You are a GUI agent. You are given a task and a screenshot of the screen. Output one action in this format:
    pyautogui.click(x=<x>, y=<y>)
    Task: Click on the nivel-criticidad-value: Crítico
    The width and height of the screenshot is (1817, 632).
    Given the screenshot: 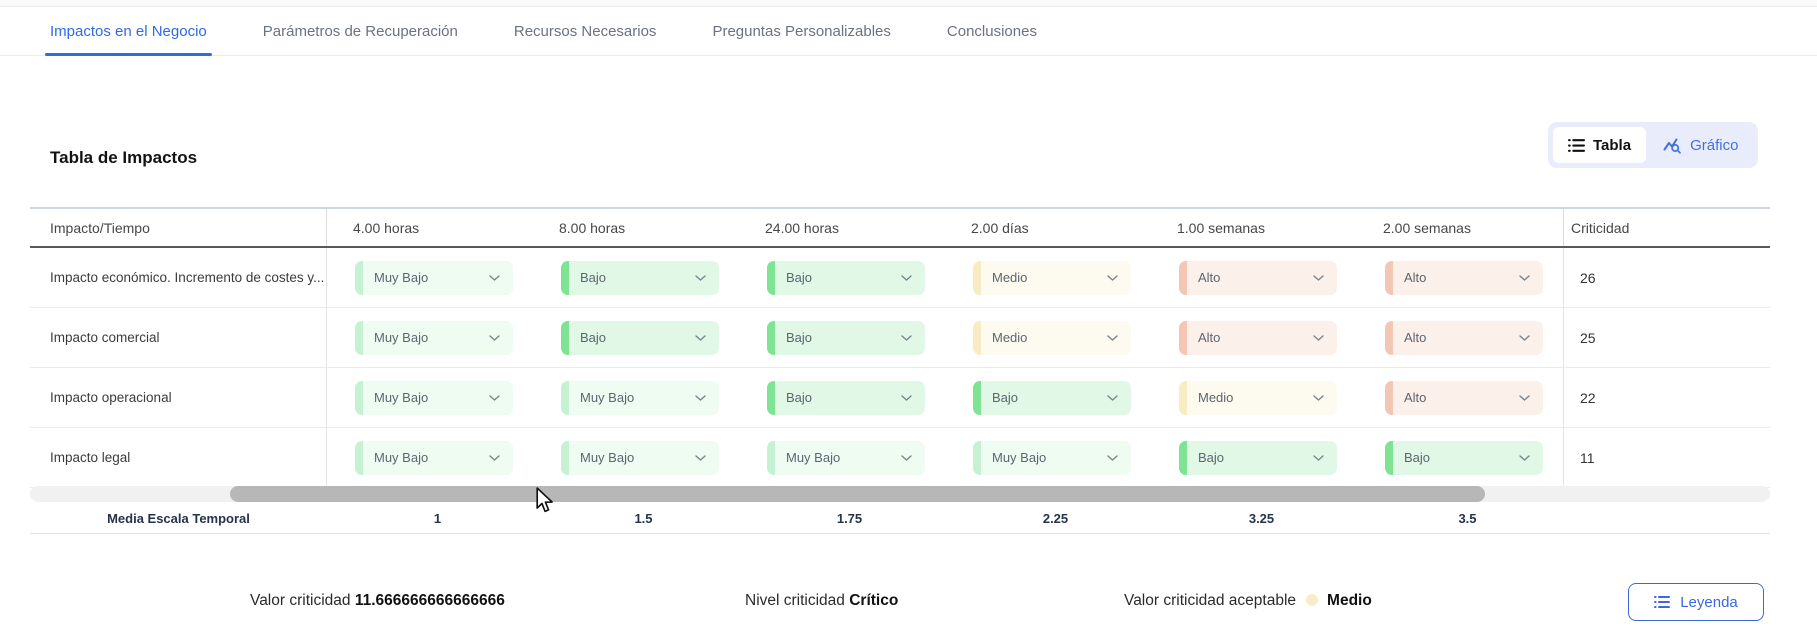 What is the action you would take?
    pyautogui.click(x=874, y=600)
    